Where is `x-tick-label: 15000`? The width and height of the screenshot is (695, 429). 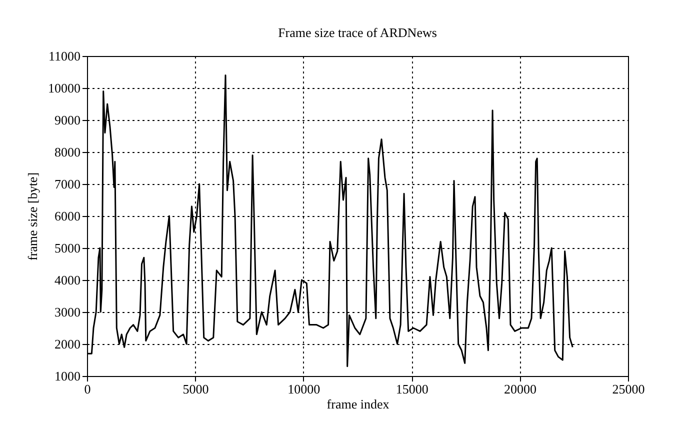 x-tick-label: 15000 is located at coordinates (412, 389).